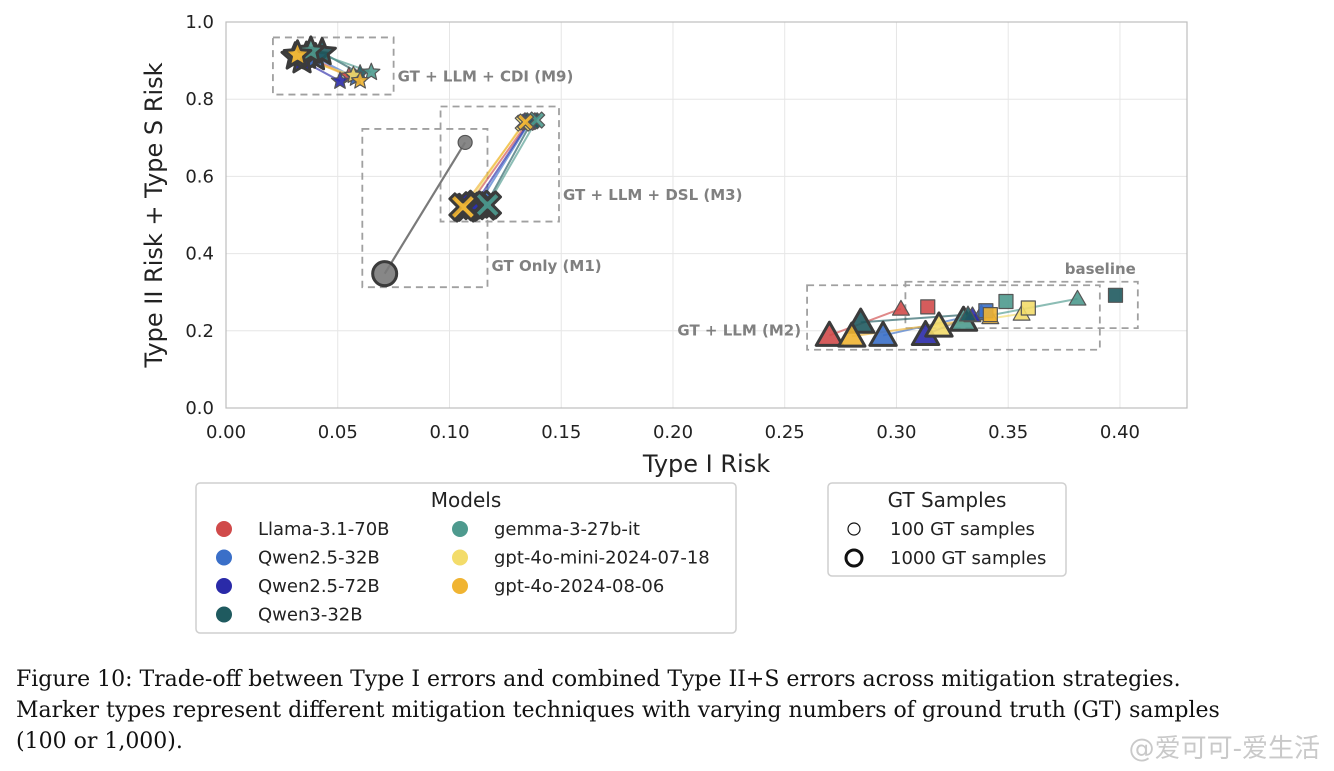  Describe the element at coordinates (947, 500) in the screenshot. I see `legend-title: GT Samples` at that location.